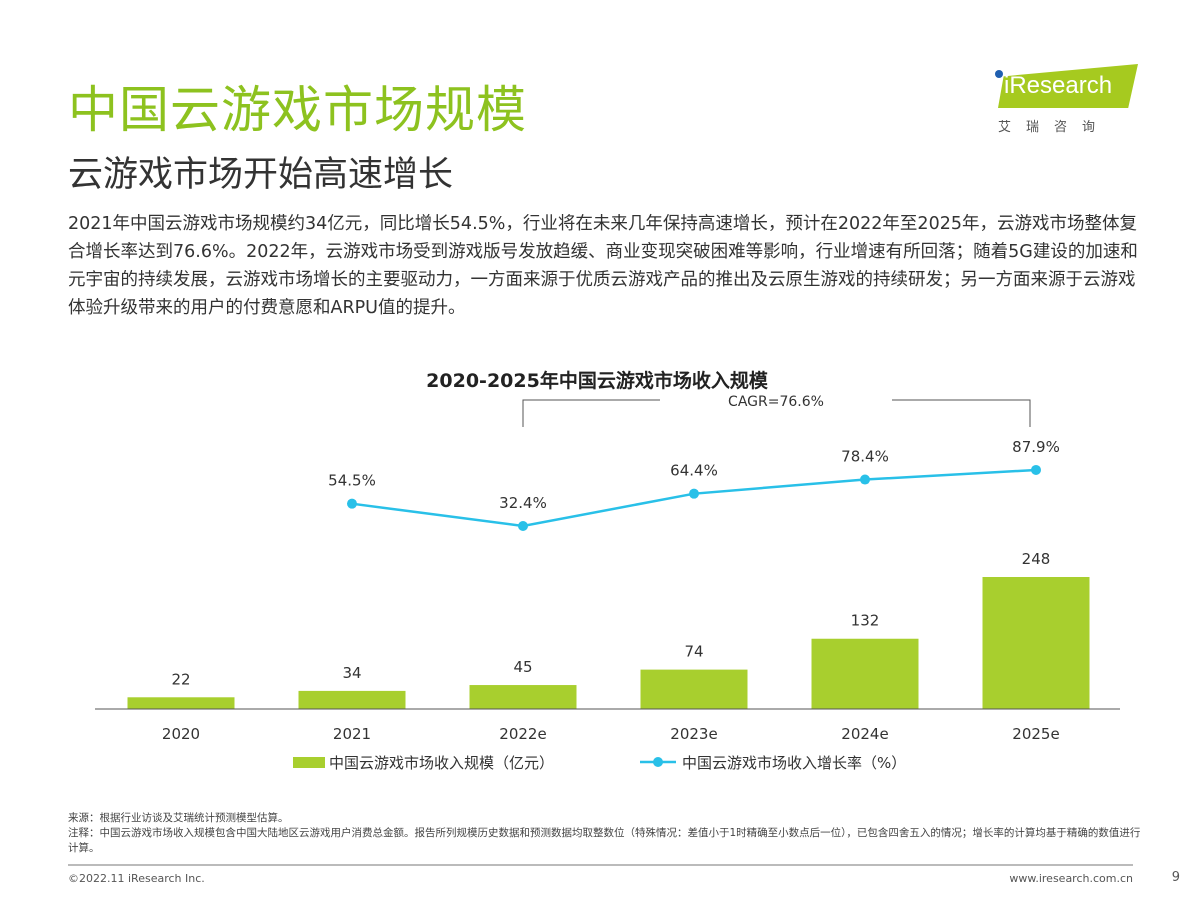 The width and height of the screenshot is (1200, 900). What do you see at coordinates (694, 689) in the screenshot?
I see `bar-2023e` at bounding box center [694, 689].